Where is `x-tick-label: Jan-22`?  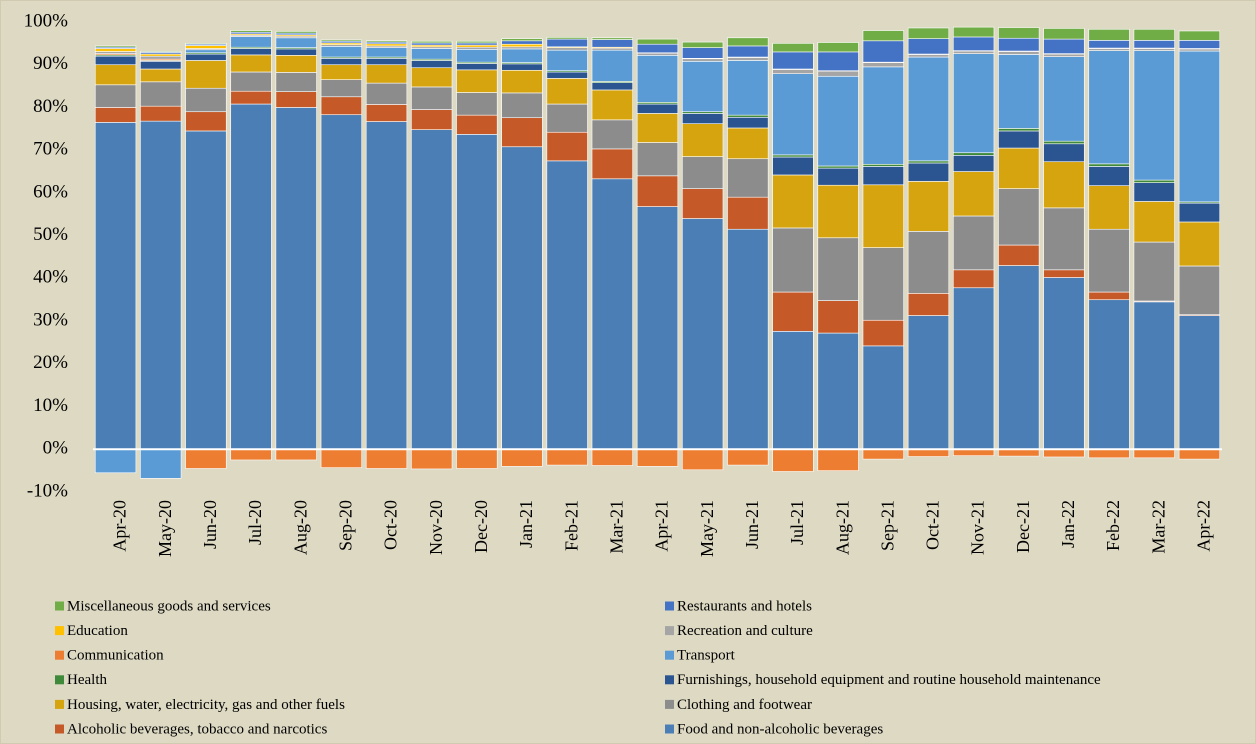 x-tick-label: Jan-22 is located at coordinates (1068, 524).